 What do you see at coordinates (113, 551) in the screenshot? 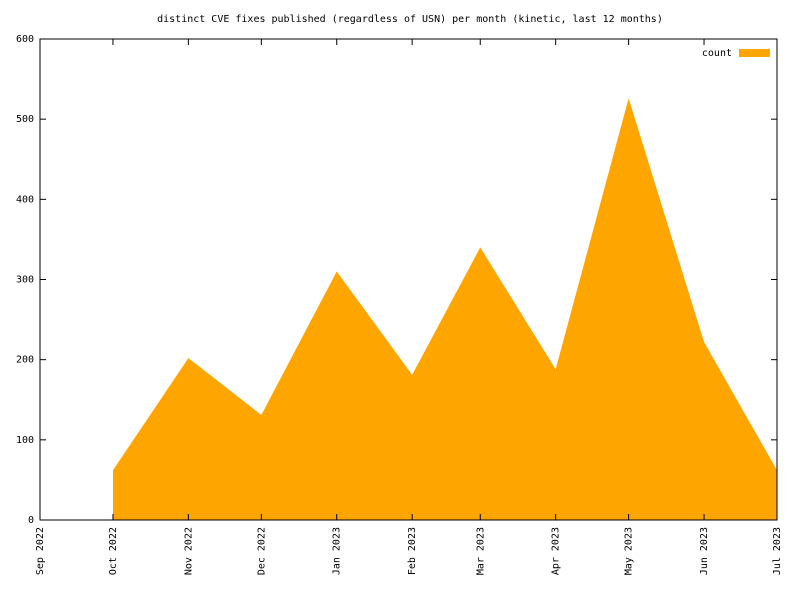
I see `x-tick-label: Oct 2022` at bounding box center [113, 551].